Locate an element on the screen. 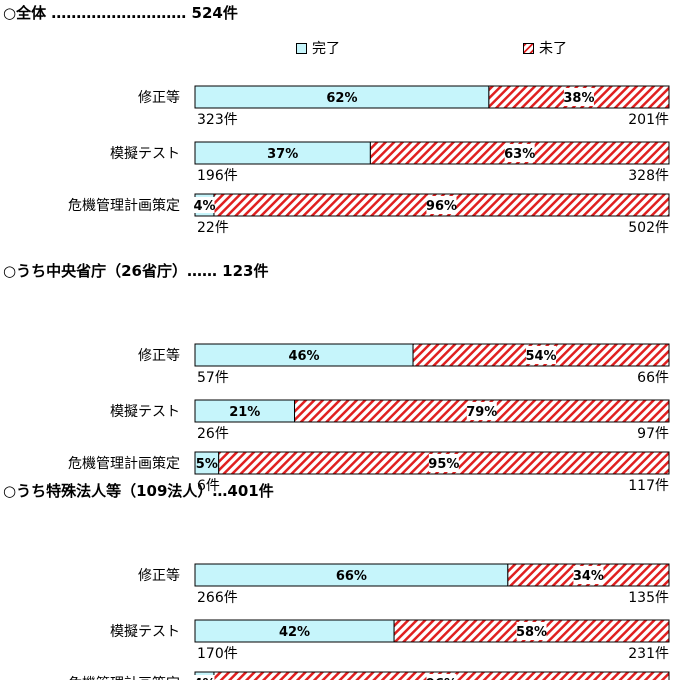 The image size is (680, 680). bar-todo-percent: 34% is located at coordinates (588, 576).